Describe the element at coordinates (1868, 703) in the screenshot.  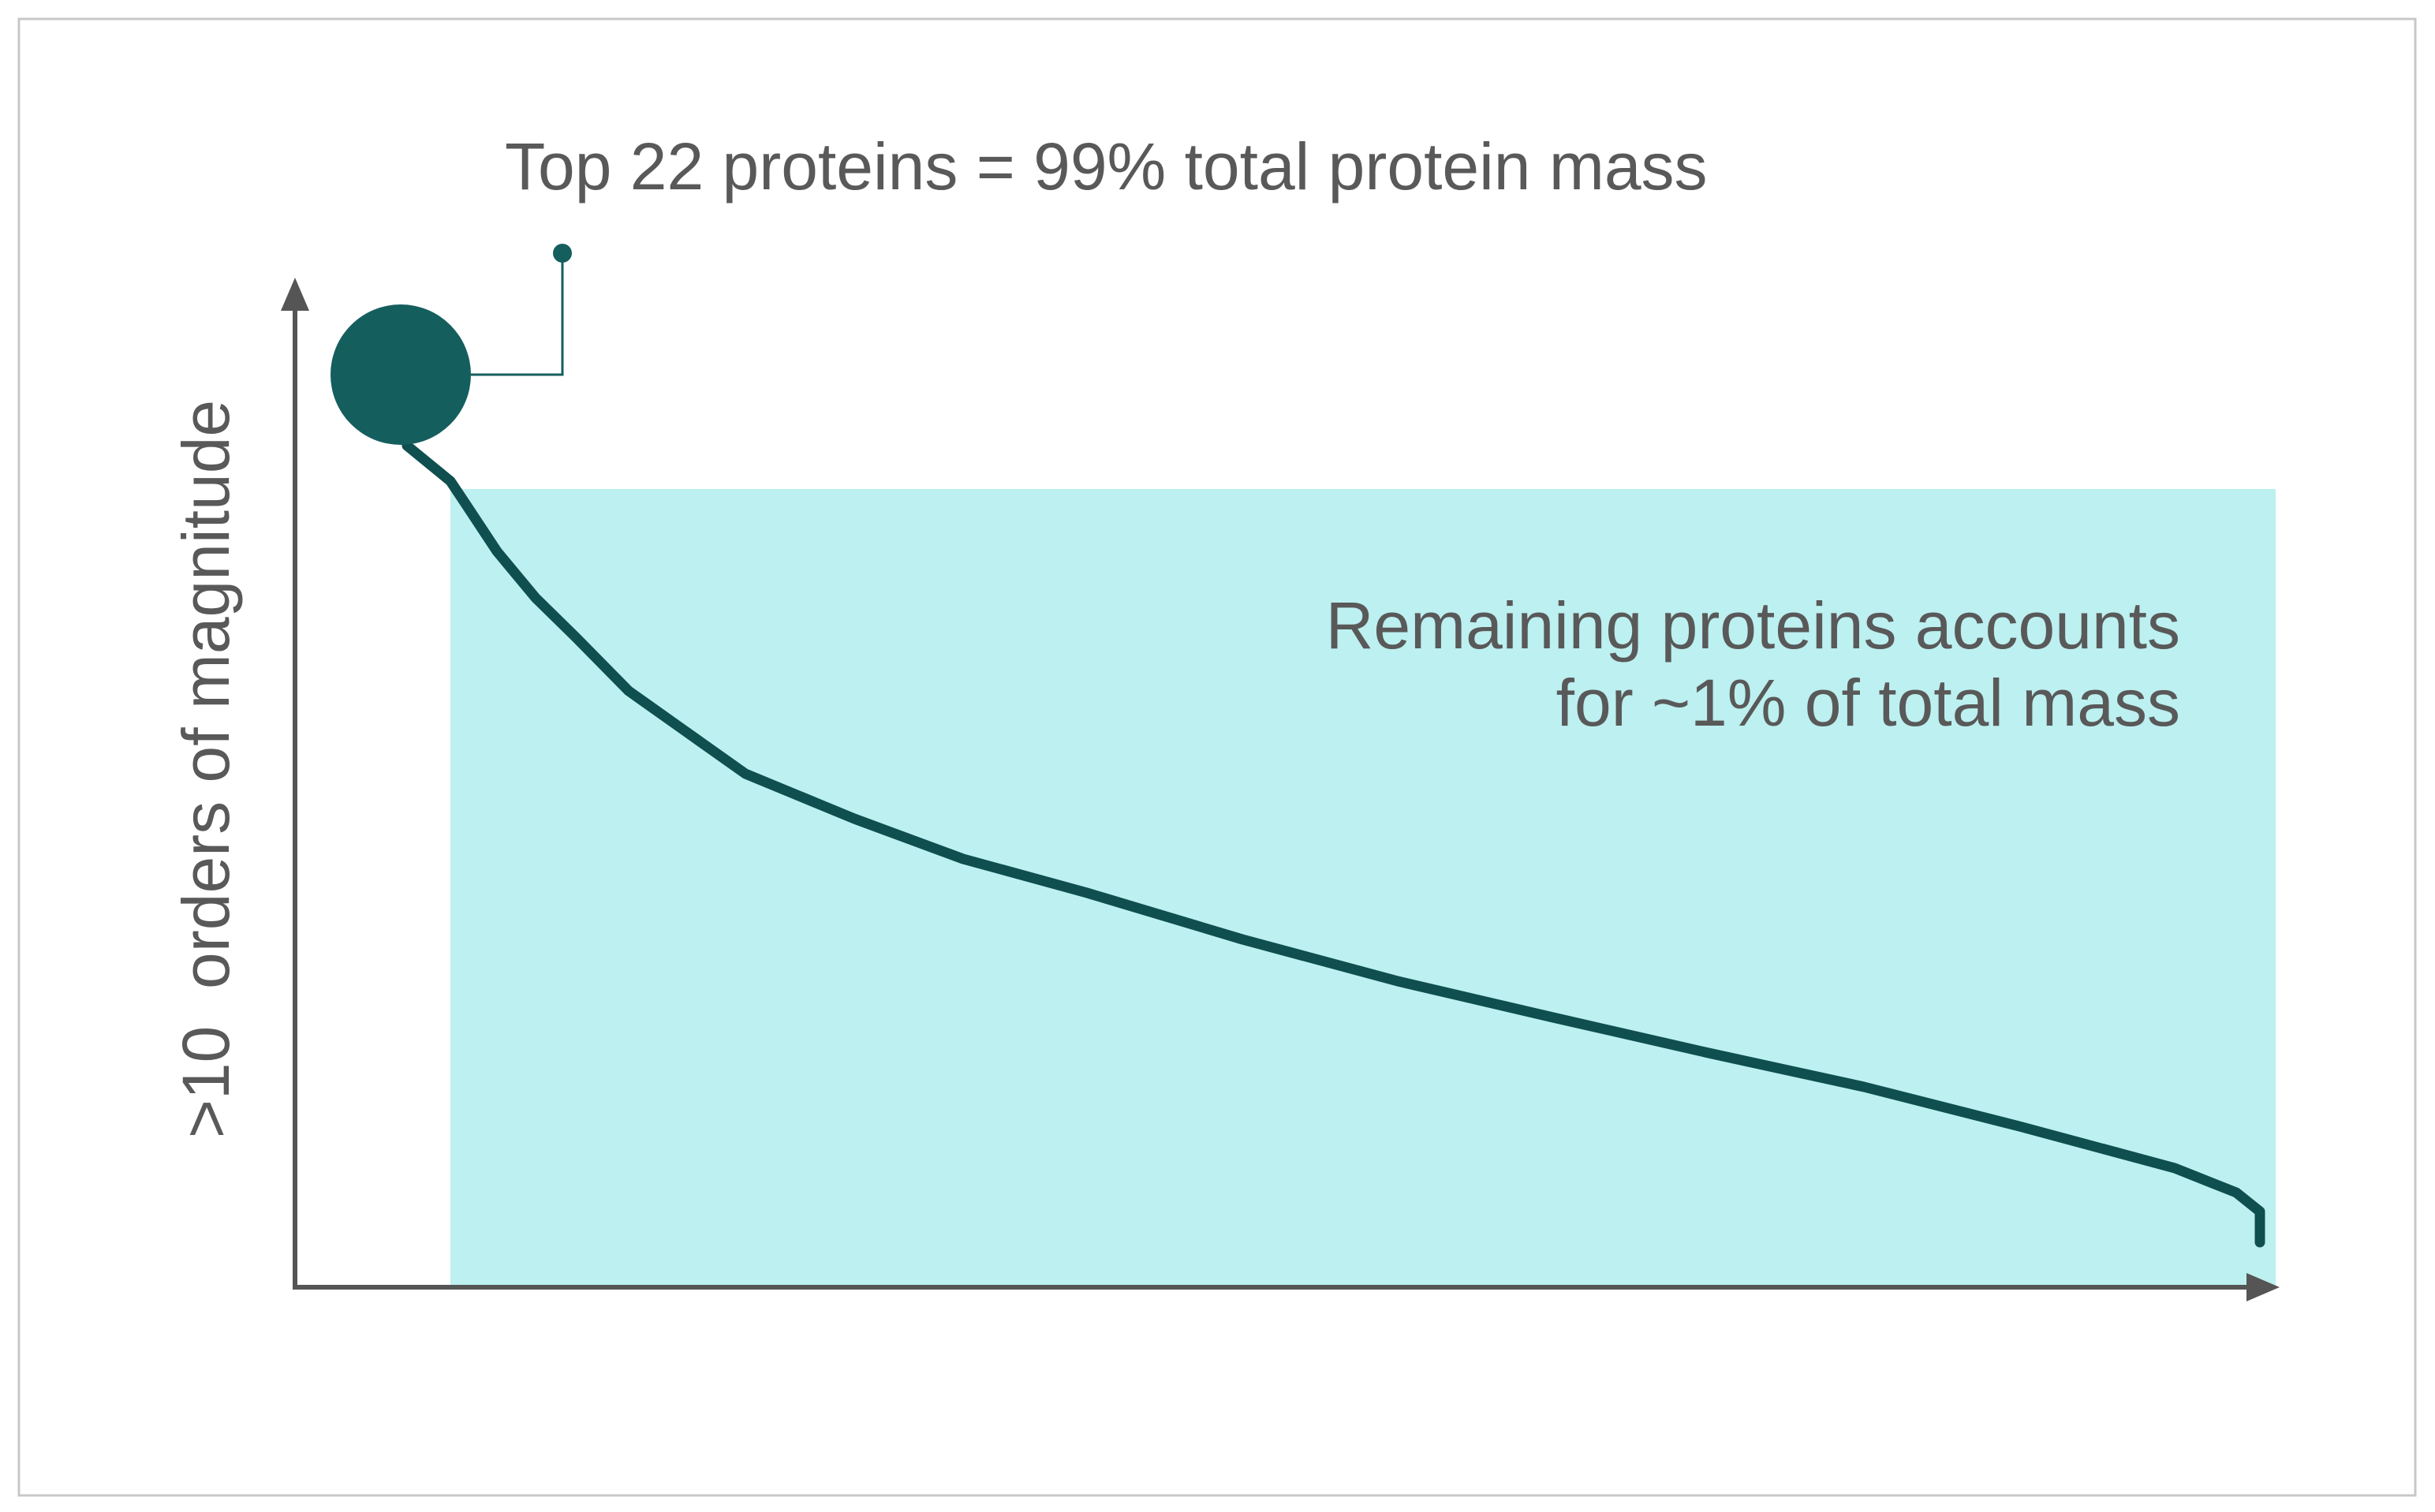
I see `remaining-annotation-line: for ~1% of total mass` at that location.